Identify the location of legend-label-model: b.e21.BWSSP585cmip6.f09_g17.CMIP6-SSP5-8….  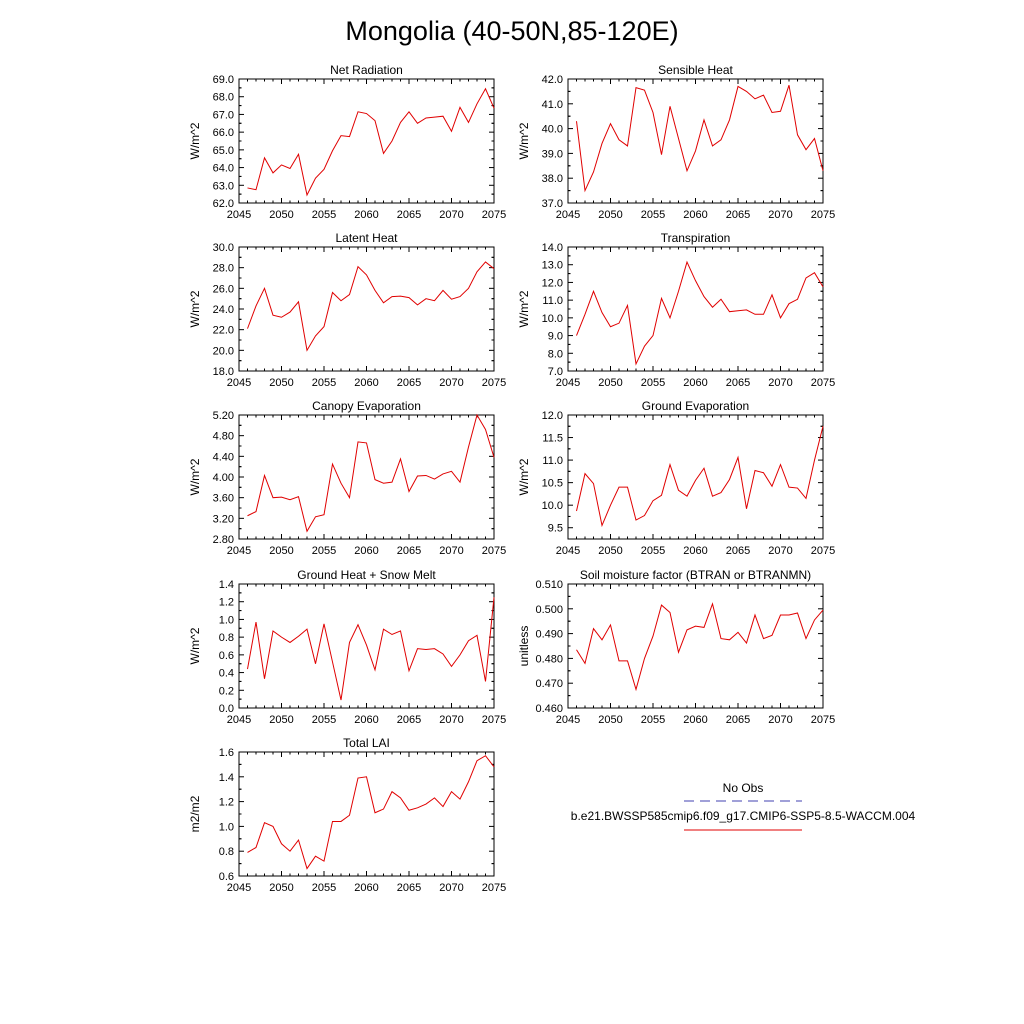
(743, 816).